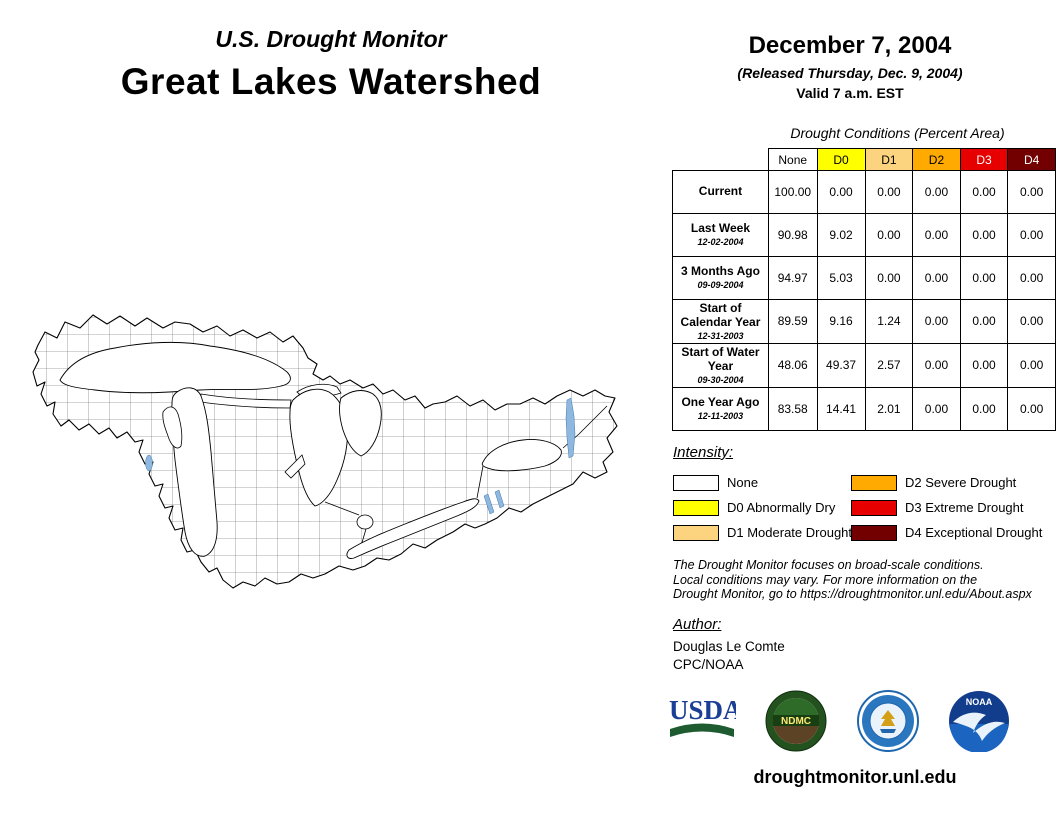 This screenshot has width=1056, height=816. What do you see at coordinates (499, 499) in the screenshot?
I see `finger-lake-east` at bounding box center [499, 499].